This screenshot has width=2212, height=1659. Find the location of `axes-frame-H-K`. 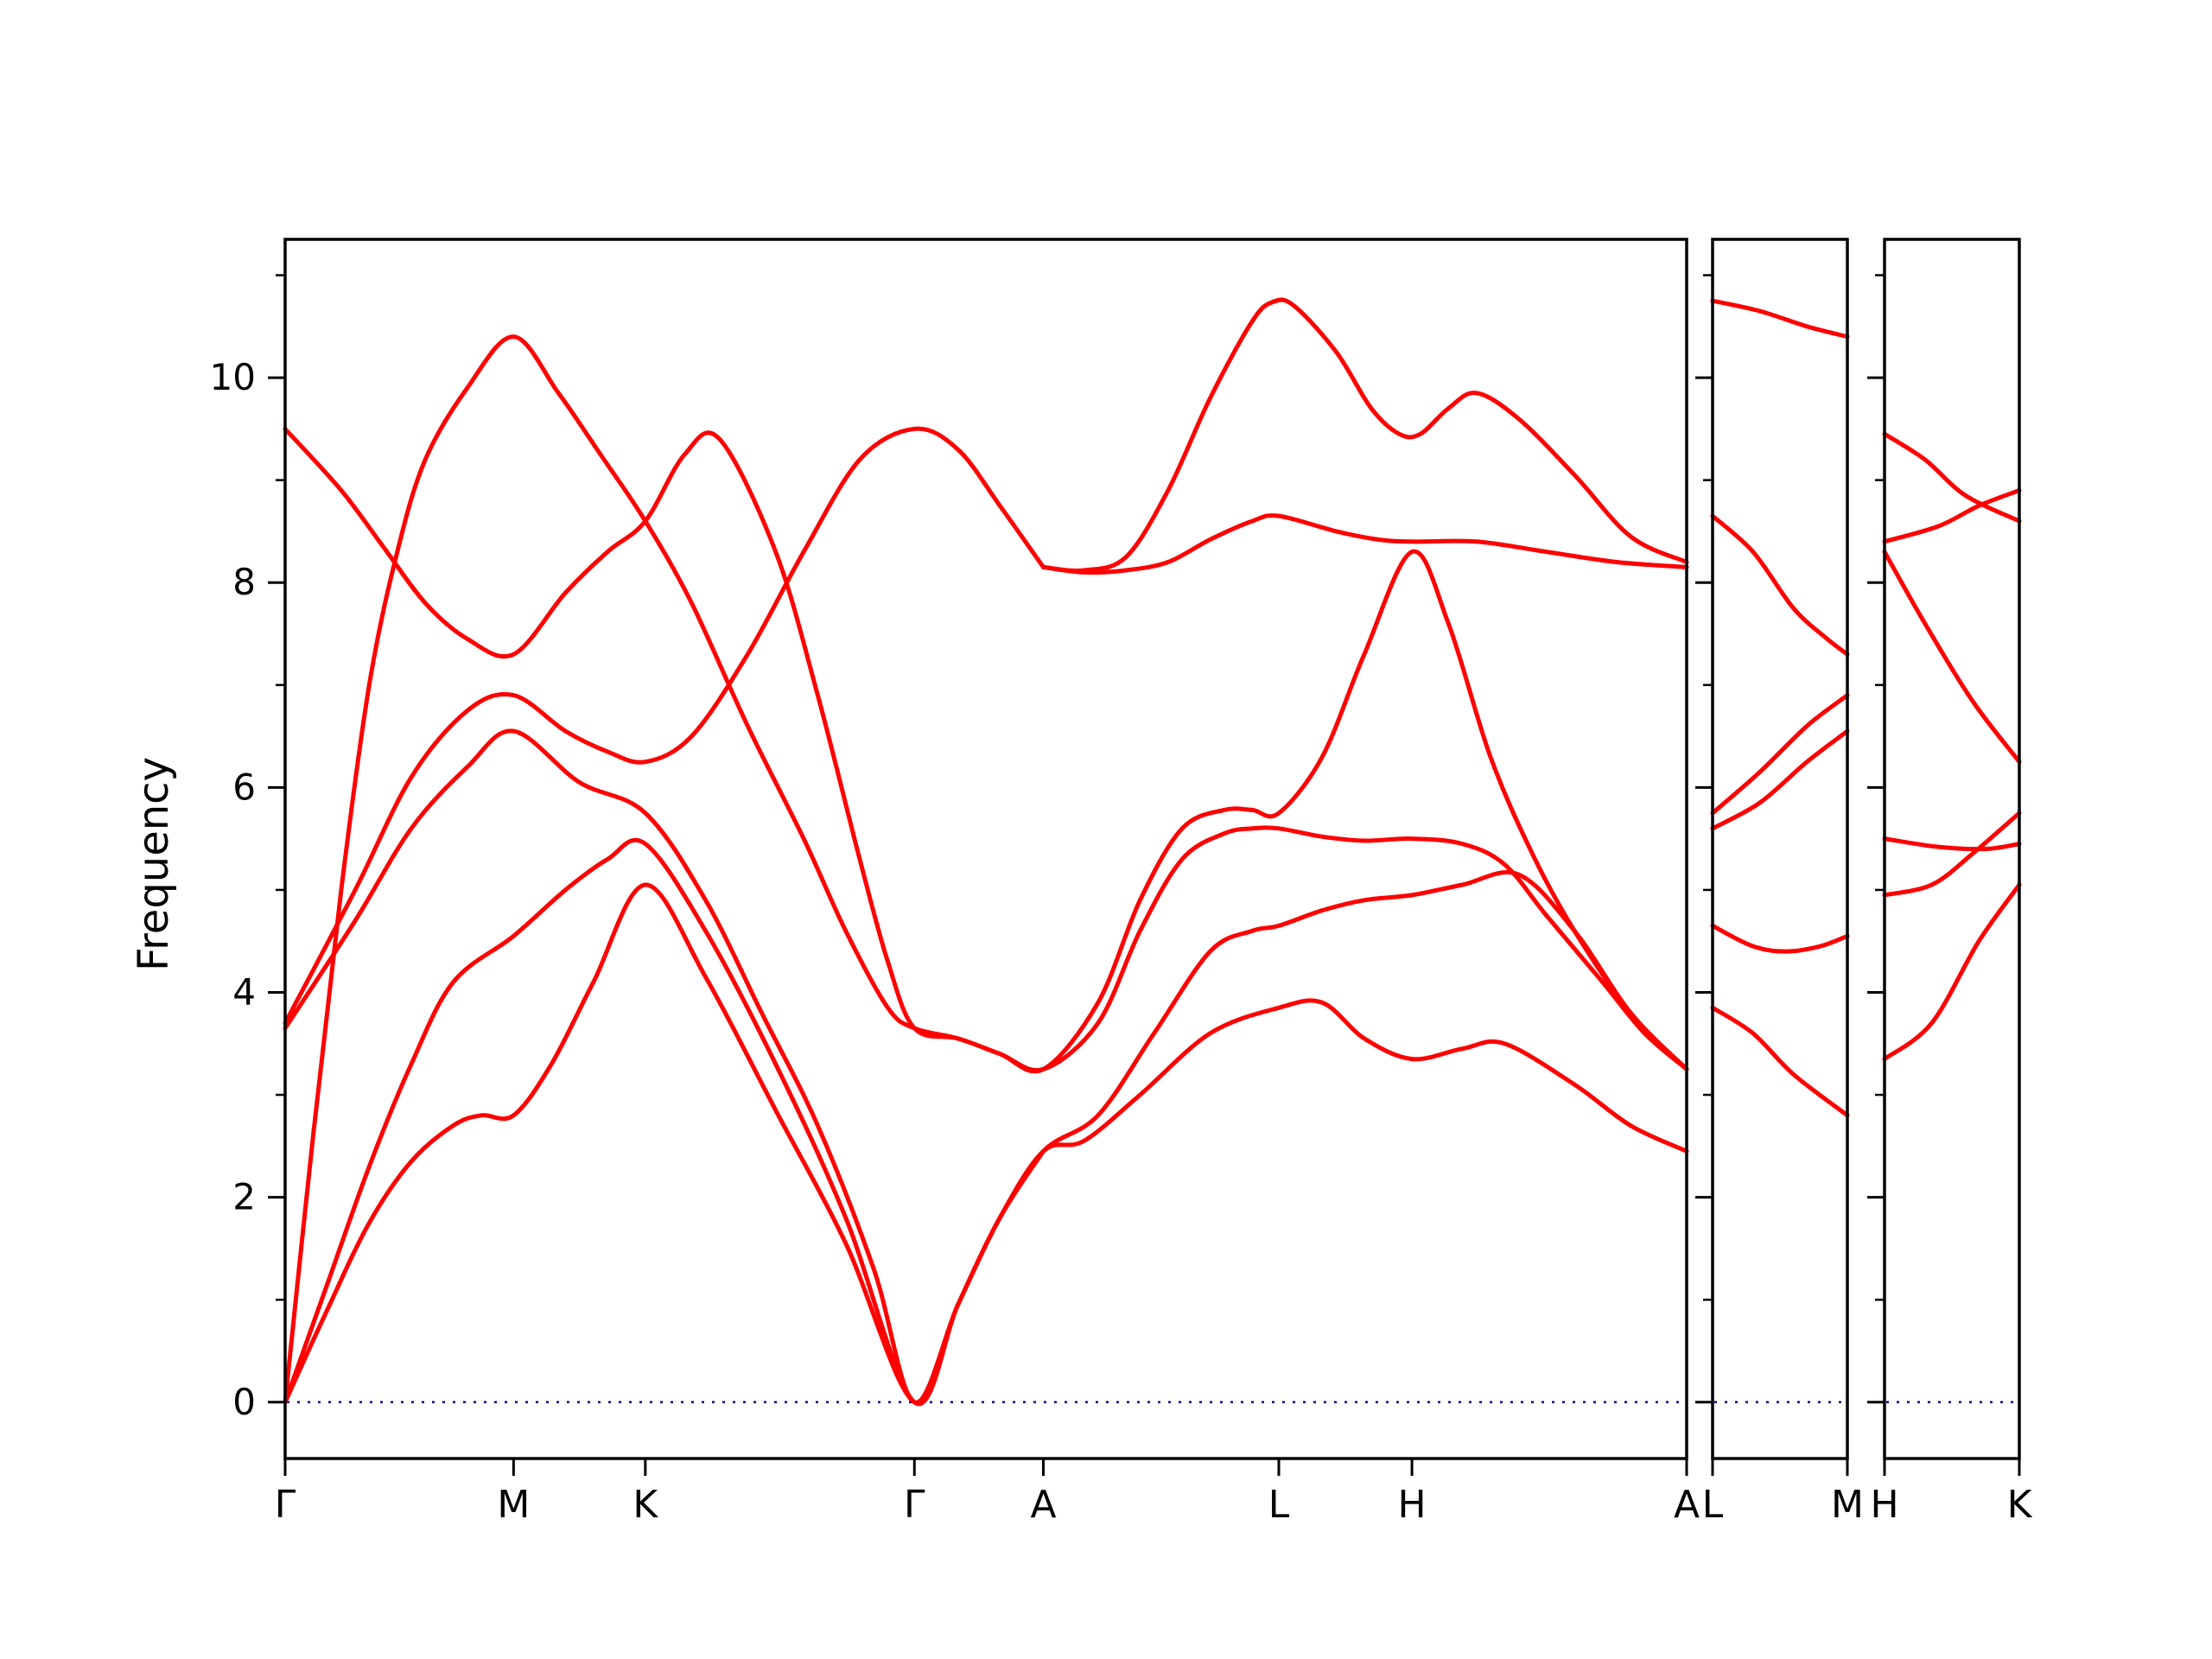

axes-frame-H-K is located at coordinates (1952, 849).